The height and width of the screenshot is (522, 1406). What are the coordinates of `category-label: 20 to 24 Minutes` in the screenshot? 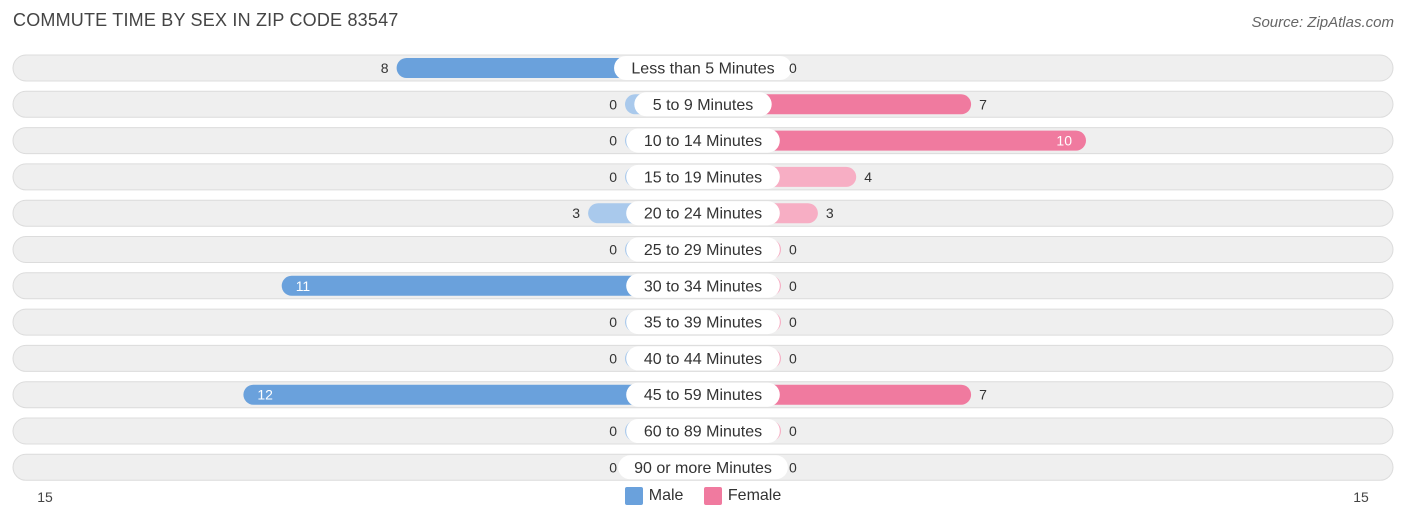 It's located at (703, 214).